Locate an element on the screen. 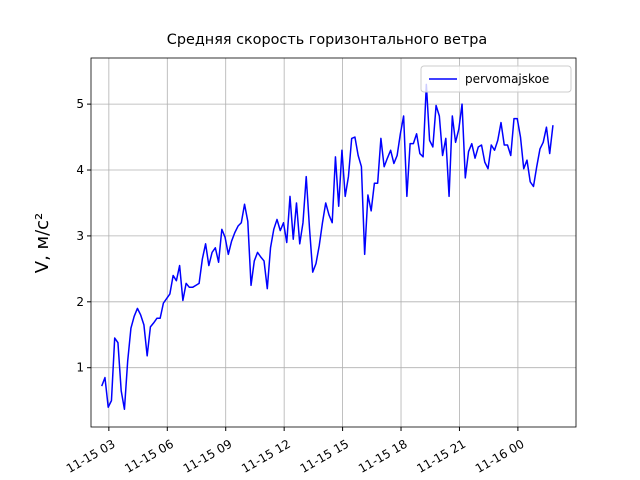 The height and width of the screenshot is (480, 640). legend-label: pervomajskoe is located at coordinates (507, 79).